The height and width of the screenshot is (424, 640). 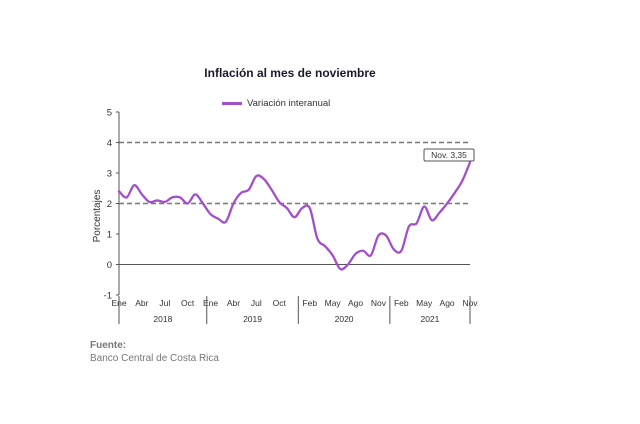 I want to click on chart-title: Inflación al mes de noviembre, so click(x=290, y=73).